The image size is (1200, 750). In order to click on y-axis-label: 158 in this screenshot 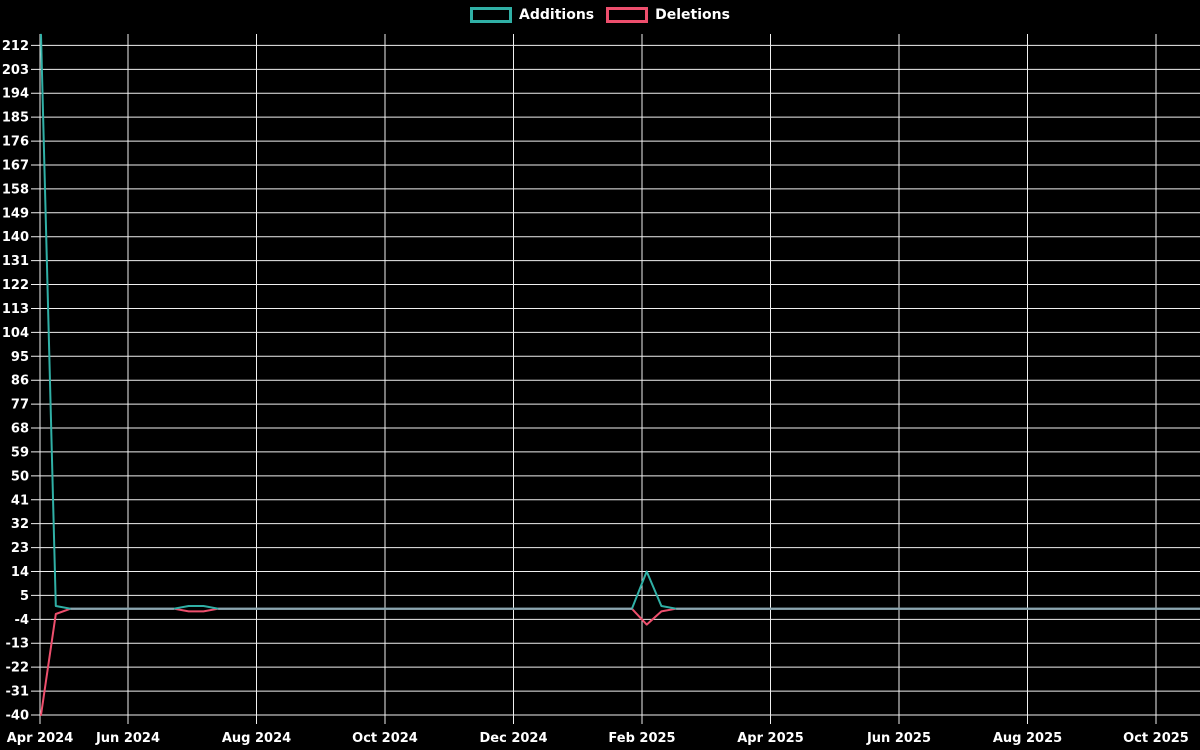, I will do `click(15, 189)`.